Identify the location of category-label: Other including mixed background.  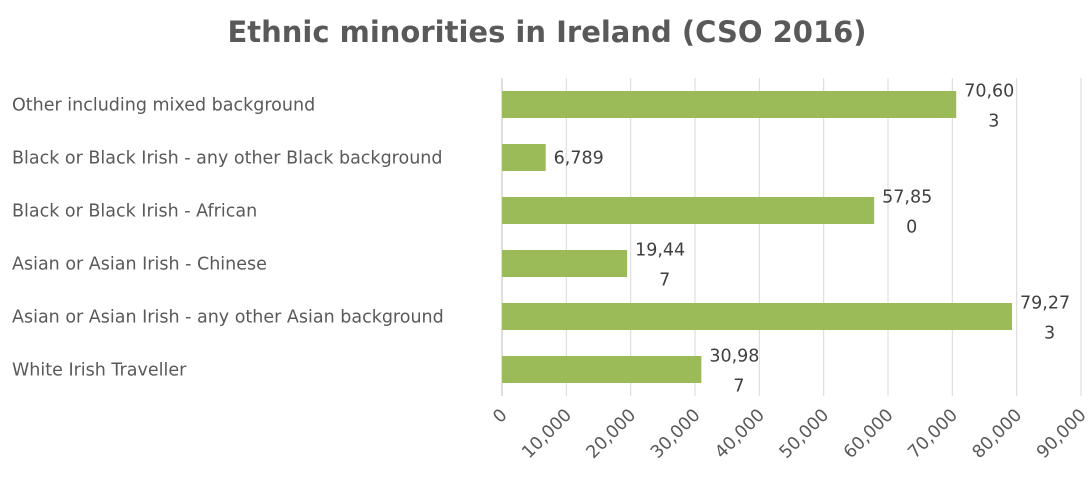
(163, 106).